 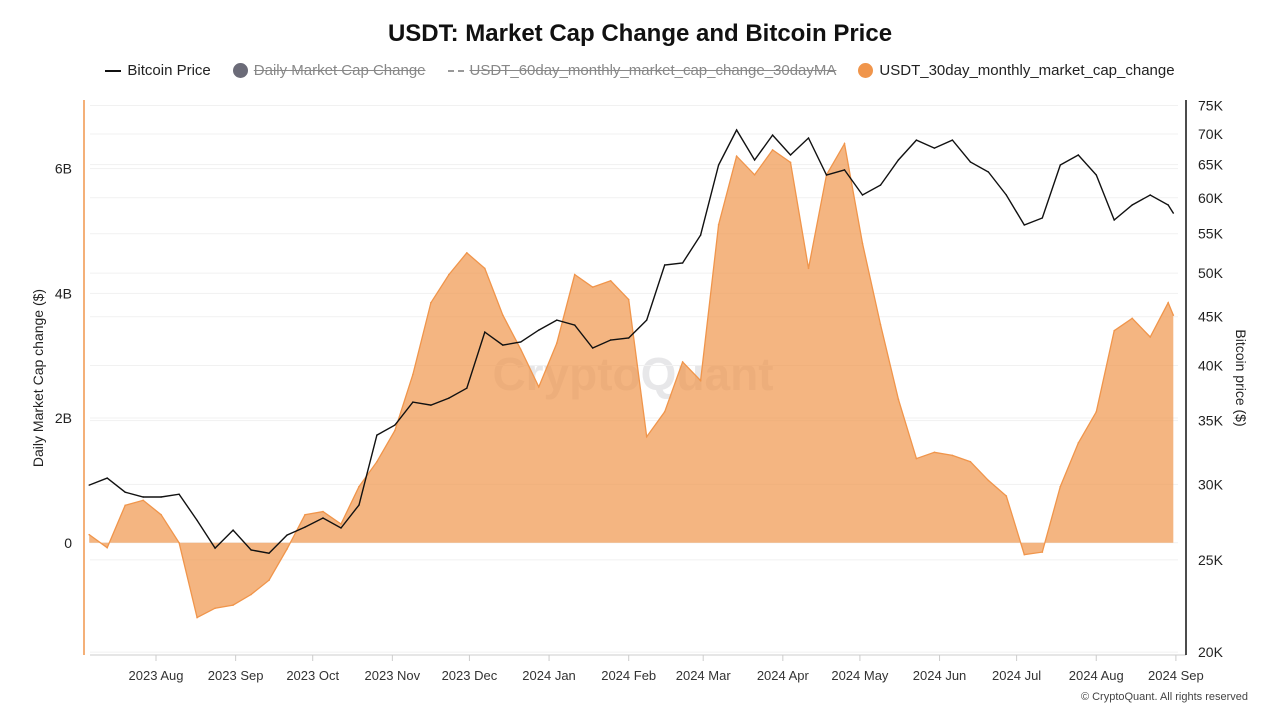 What do you see at coordinates (339, 70) in the screenshot?
I see `legend-label: Daily Market Cap Change` at bounding box center [339, 70].